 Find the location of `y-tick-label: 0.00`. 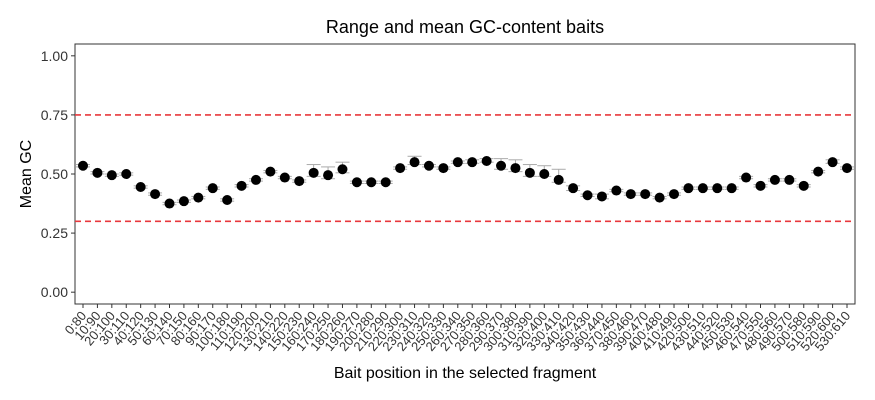

y-tick-label: 0.00 is located at coordinates (54, 292).